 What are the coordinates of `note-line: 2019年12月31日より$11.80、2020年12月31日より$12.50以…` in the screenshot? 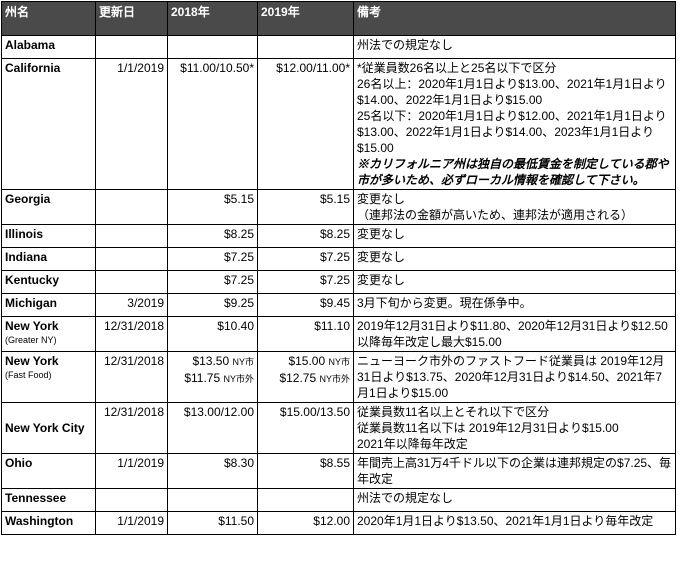 It's located at (512, 334).